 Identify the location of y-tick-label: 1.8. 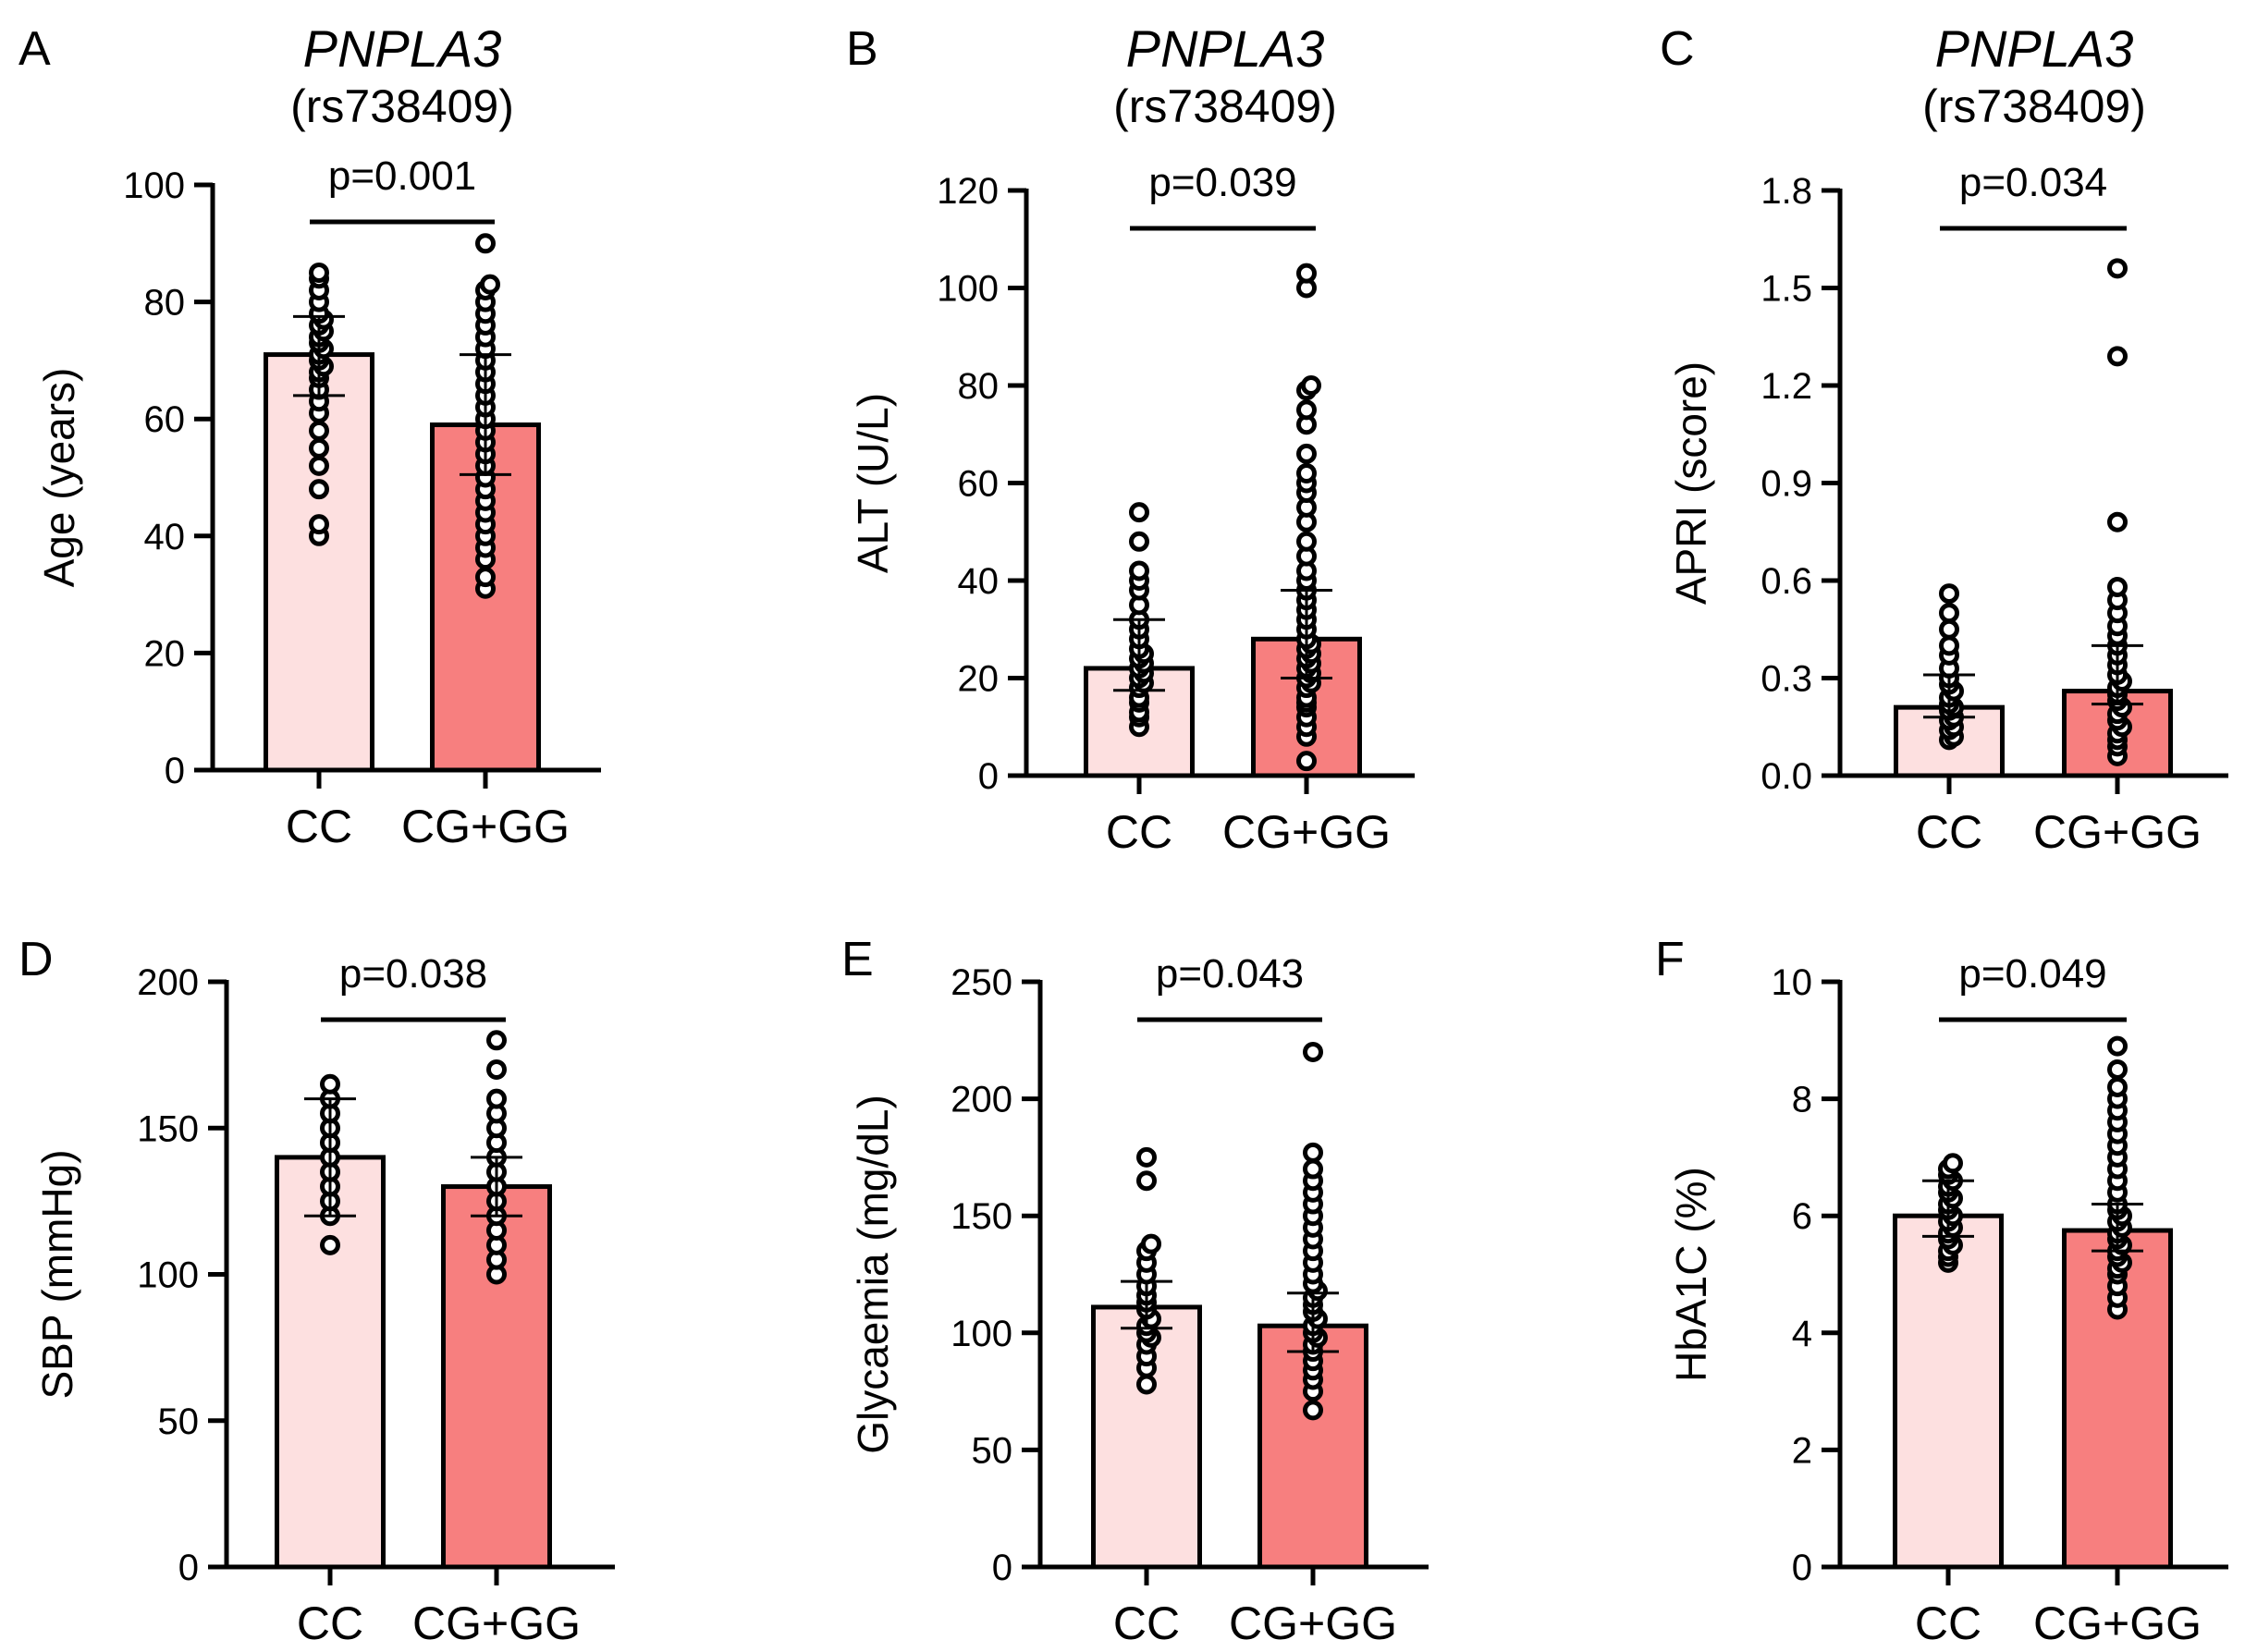
(1786, 191).